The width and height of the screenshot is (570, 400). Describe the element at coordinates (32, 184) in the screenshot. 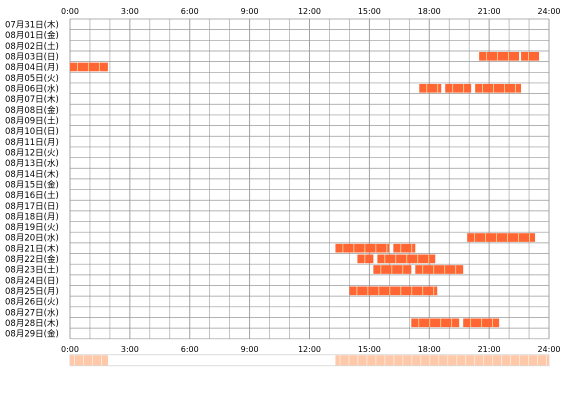

I see `row-label: 08月15日(金)` at that location.